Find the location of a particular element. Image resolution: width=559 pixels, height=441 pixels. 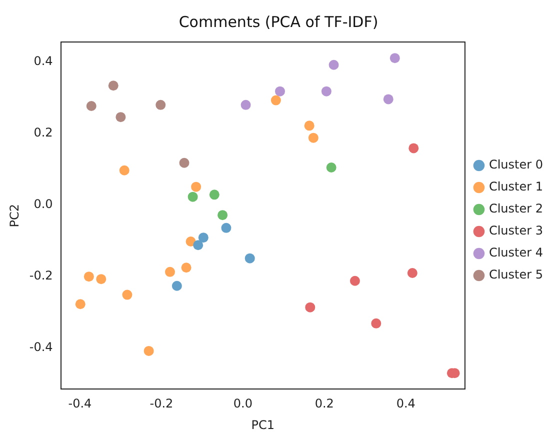

y-tick-label: -0.4 is located at coordinates (41, 347).